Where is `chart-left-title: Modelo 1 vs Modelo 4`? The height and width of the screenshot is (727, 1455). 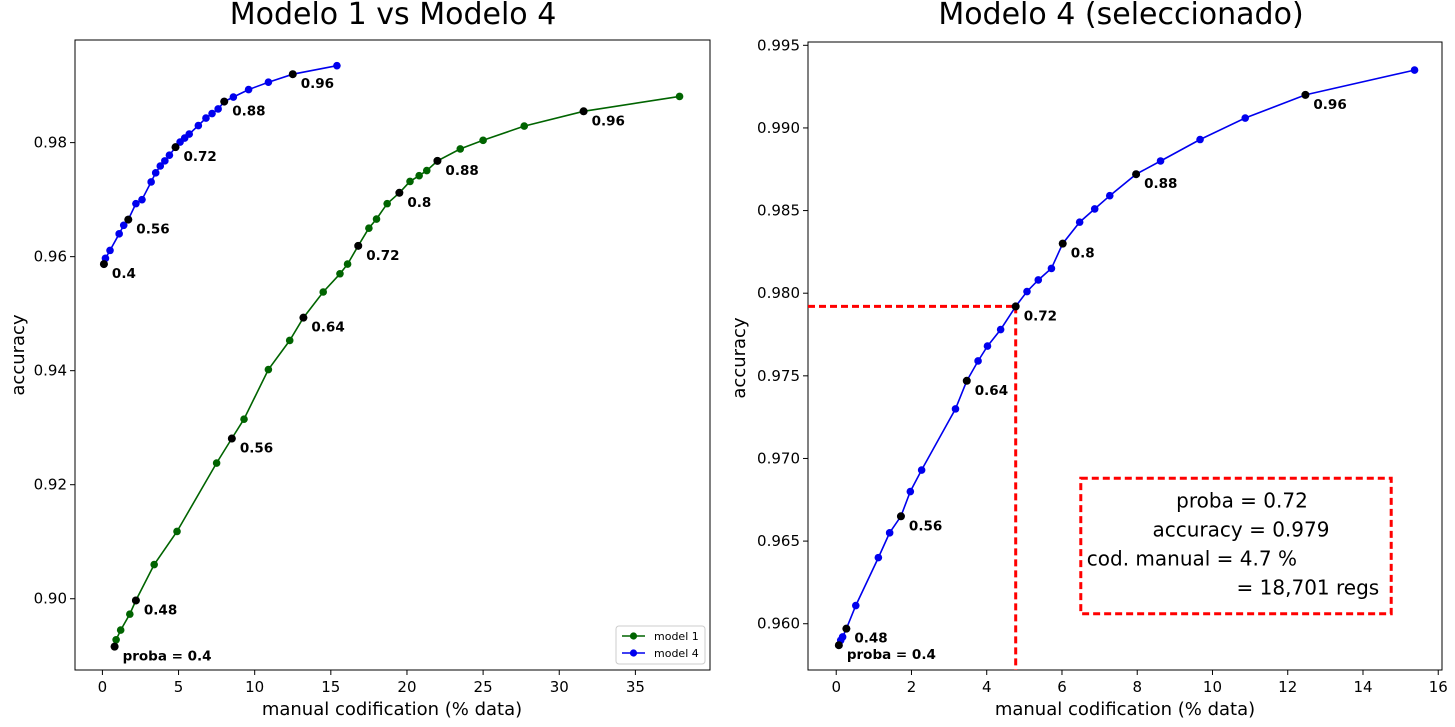
chart-left-title: Modelo 1 vs Modelo 4 is located at coordinates (393, 16).